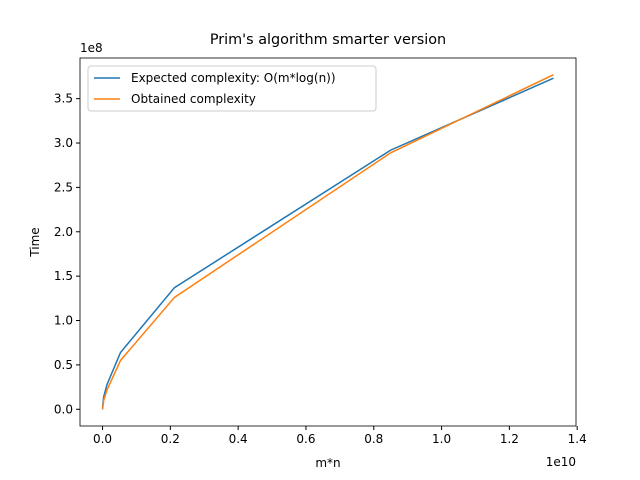 The image size is (640, 480). What do you see at coordinates (63, 276) in the screenshot?
I see `y-tick-label: 1.5` at bounding box center [63, 276].